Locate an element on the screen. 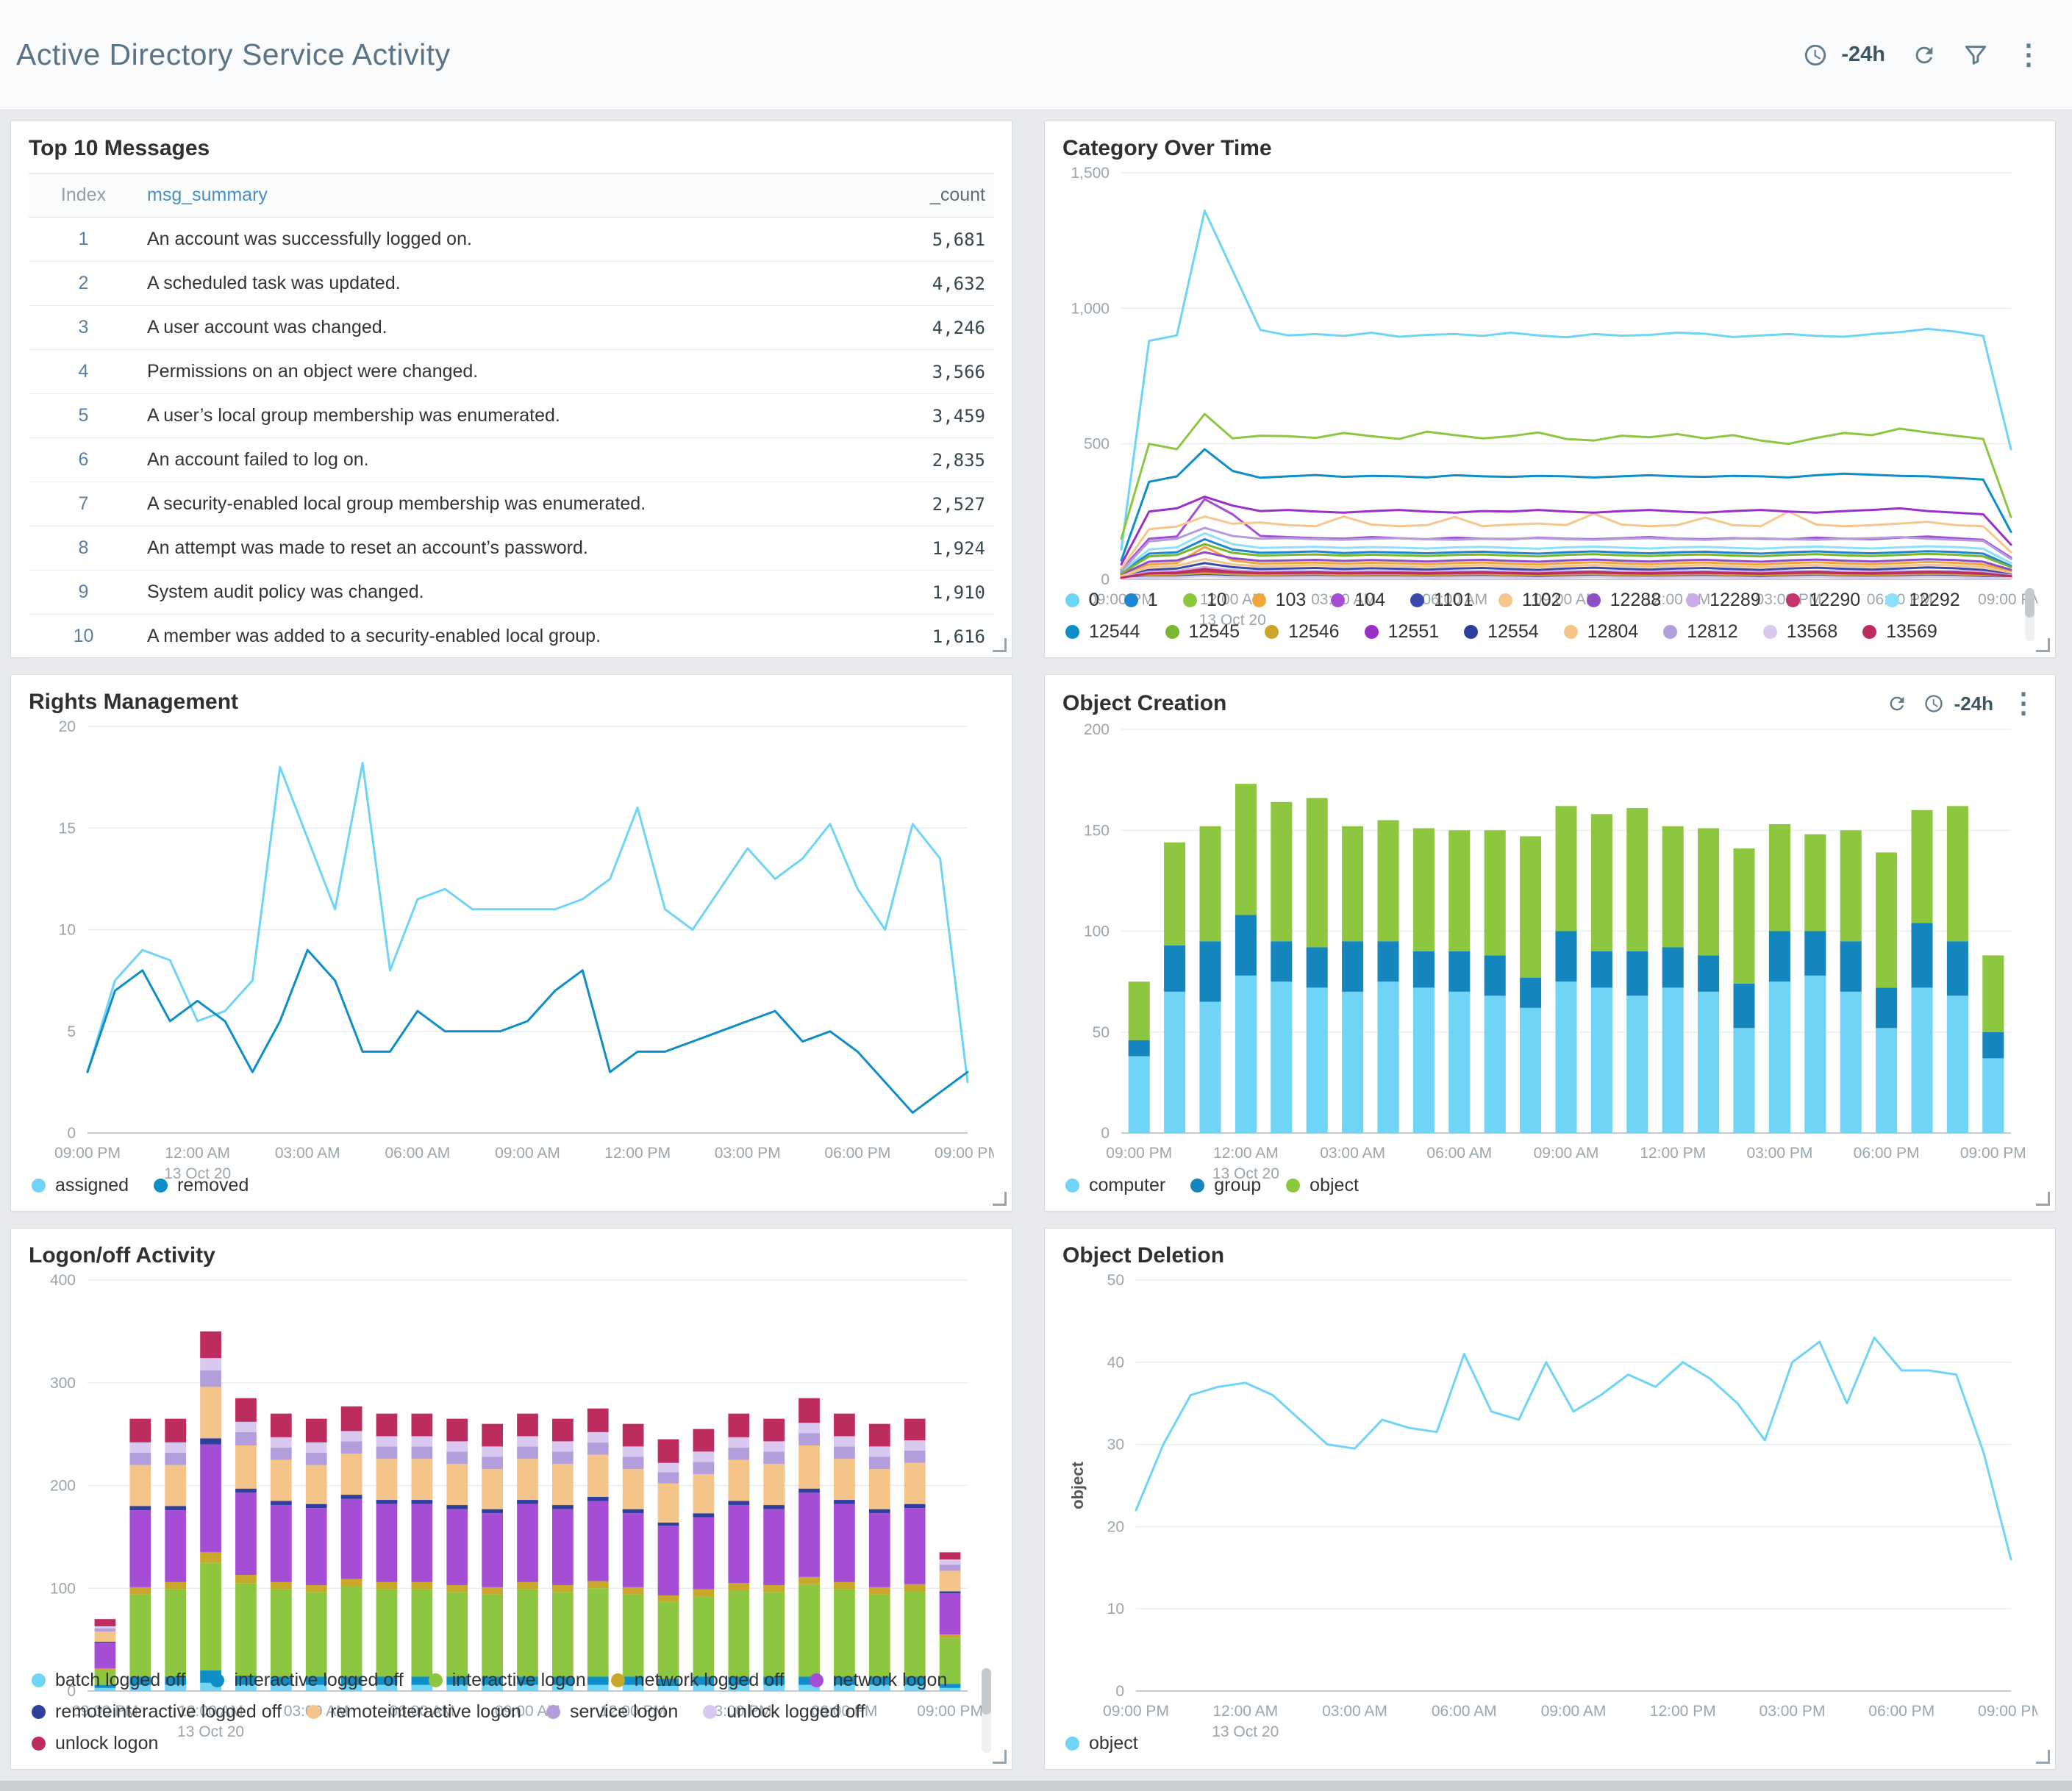  legend-item-10: 10 is located at coordinates (1204, 600).